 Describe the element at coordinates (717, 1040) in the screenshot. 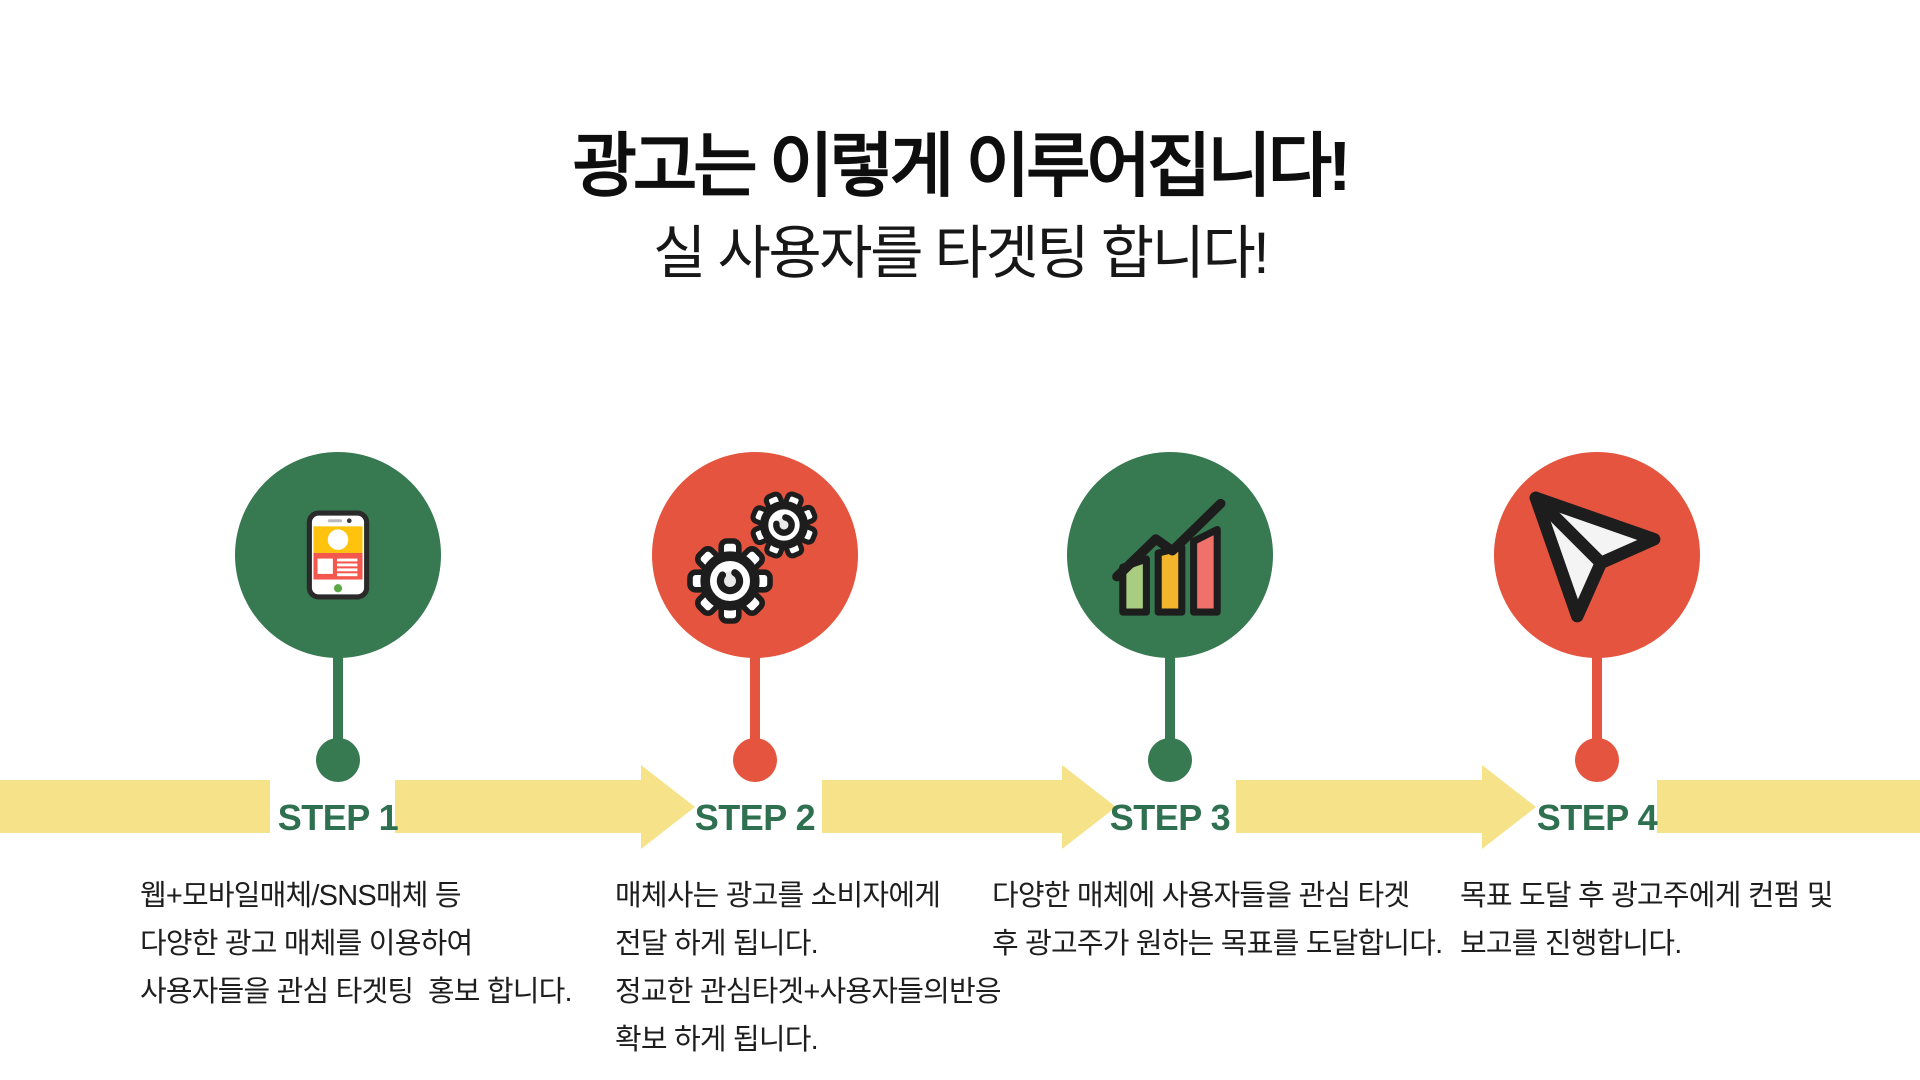

I see `step-description-line: 확보 하게 됩니다.` at that location.